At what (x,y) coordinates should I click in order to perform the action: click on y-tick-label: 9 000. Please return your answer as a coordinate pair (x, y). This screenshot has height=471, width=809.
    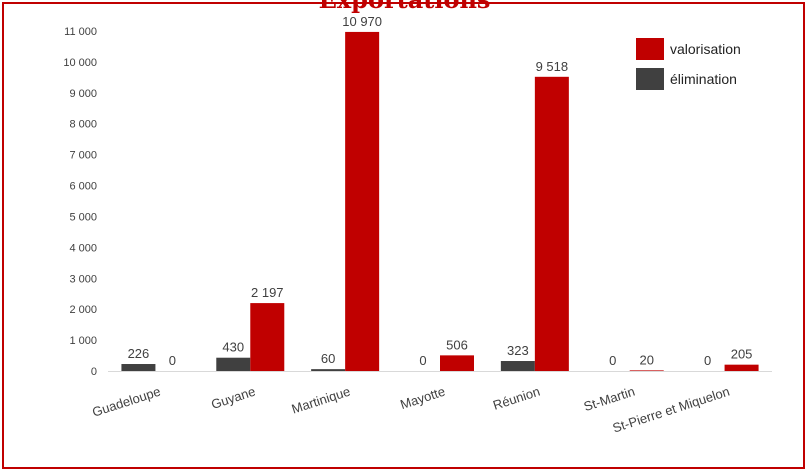
    Looking at the image, I should click on (83, 94).